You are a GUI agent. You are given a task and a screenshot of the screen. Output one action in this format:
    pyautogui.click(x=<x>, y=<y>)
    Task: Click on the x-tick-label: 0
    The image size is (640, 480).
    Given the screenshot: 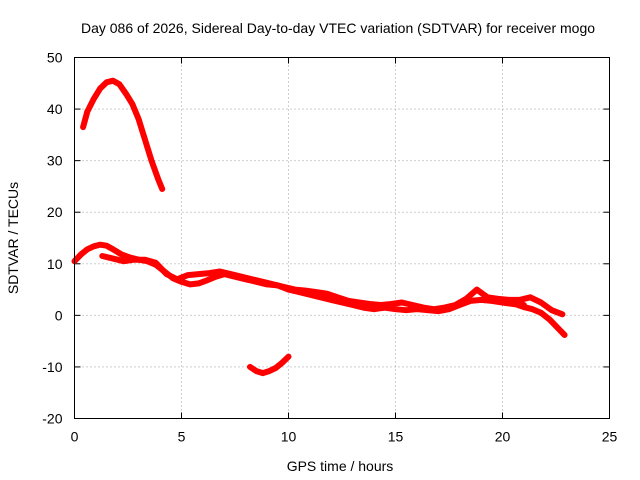 What is the action you would take?
    pyautogui.click(x=75, y=437)
    